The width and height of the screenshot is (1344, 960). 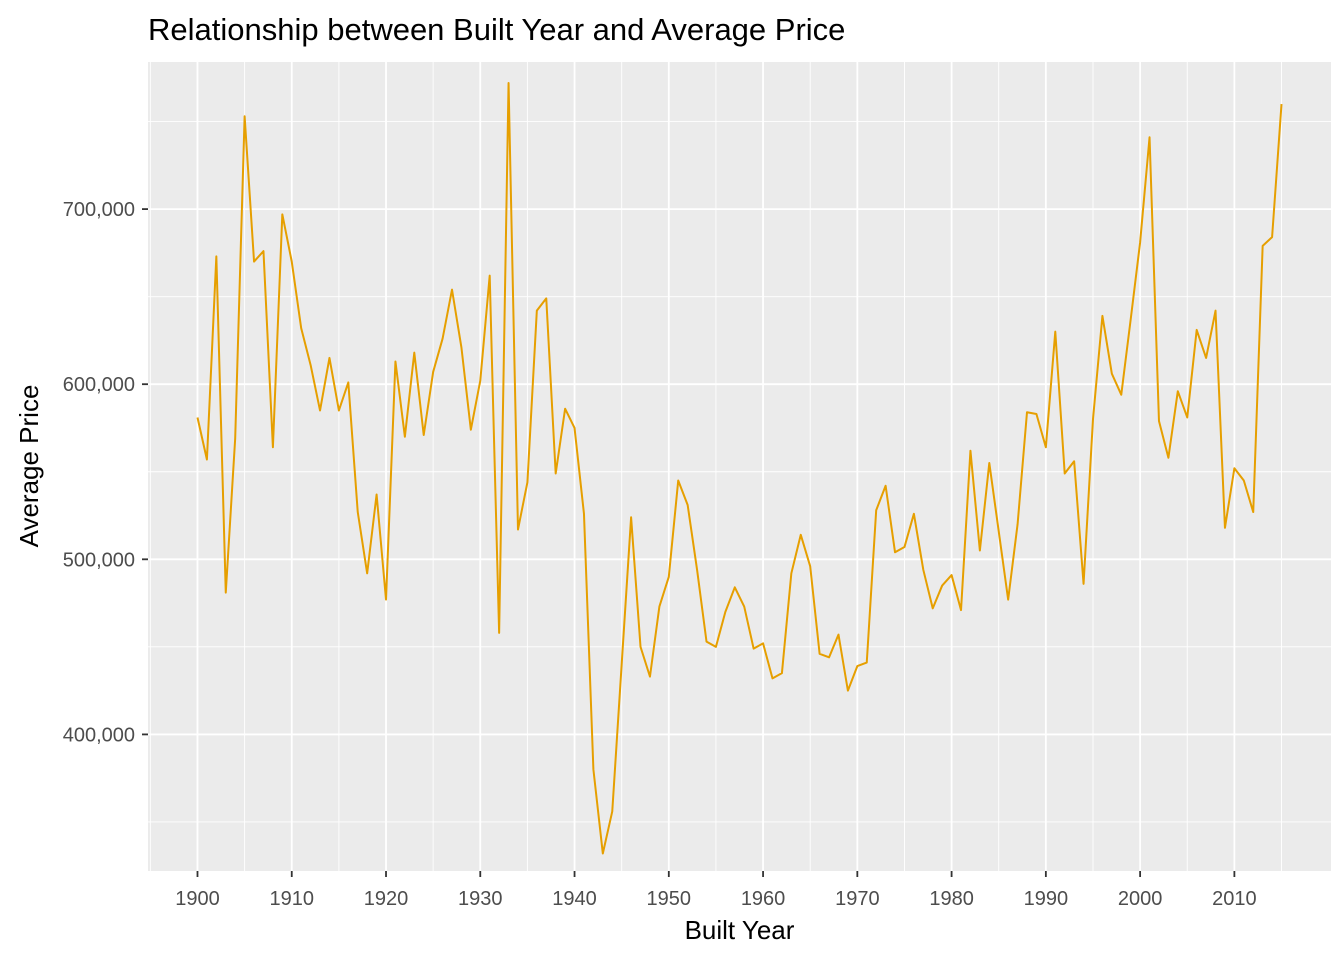 What do you see at coordinates (29, 466) in the screenshot?
I see `y-axis-title: Average Price` at bounding box center [29, 466].